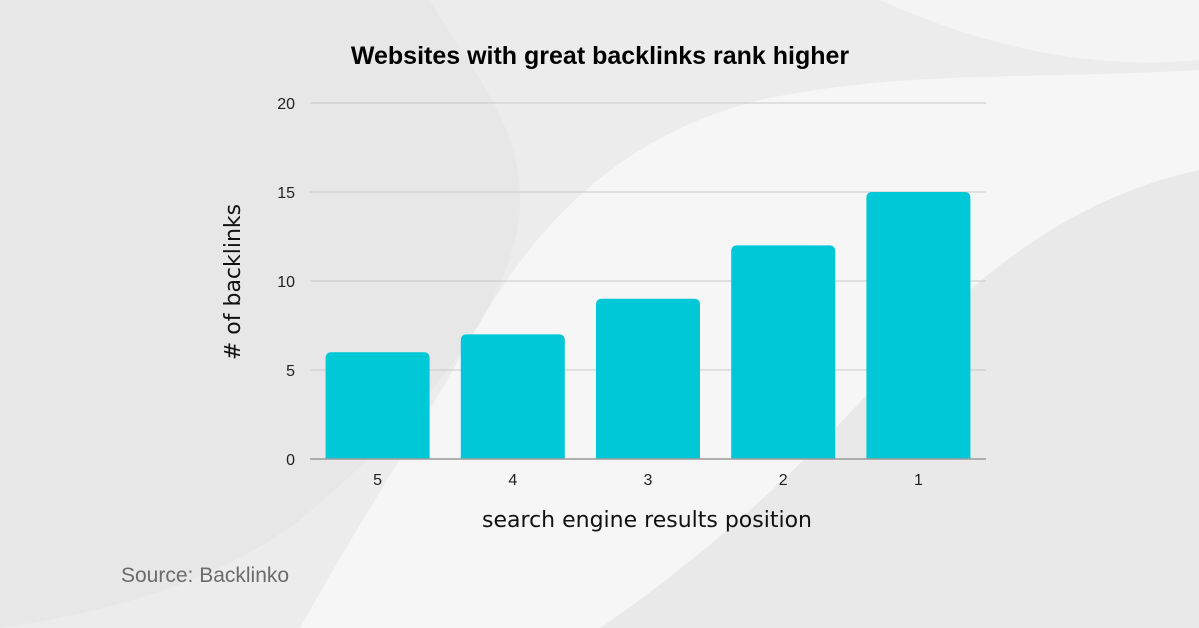 This screenshot has height=628, width=1199. What do you see at coordinates (286, 104) in the screenshot?
I see `y-tick-label: 20` at bounding box center [286, 104].